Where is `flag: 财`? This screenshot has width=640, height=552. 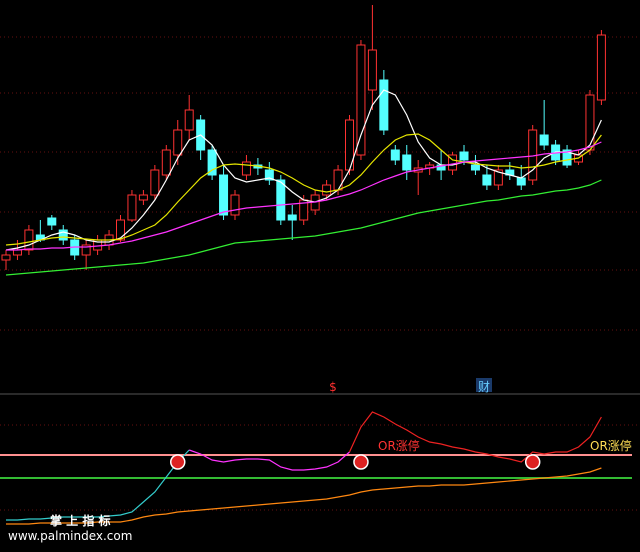 flag: 财 is located at coordinates (484, 387).